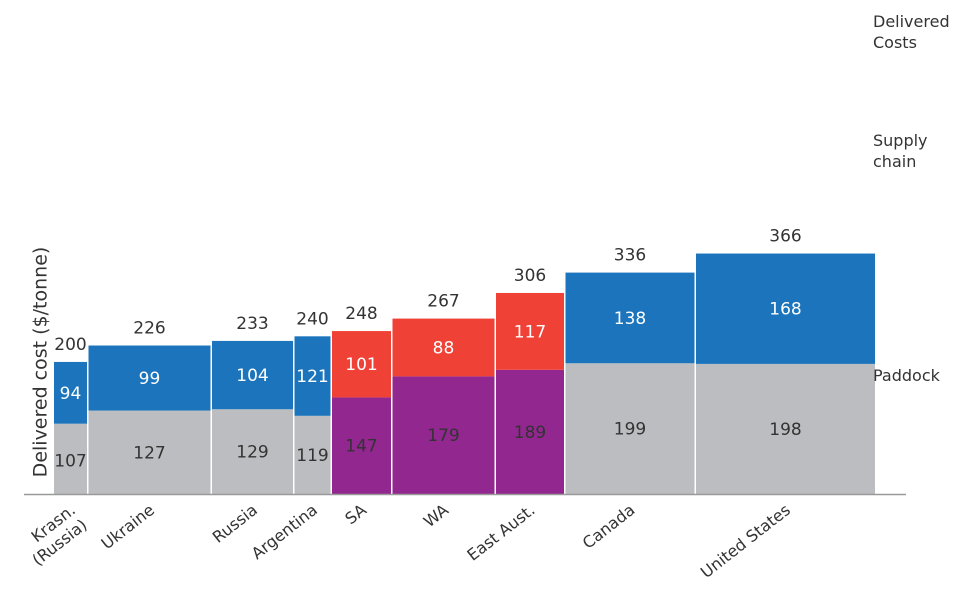 The width and height of the screenshot is (963, 594). What do you see at coordinates (907, 375) in the screenshot?
I see `legend-paddock: Paddock` at bounding box center [907, 375].